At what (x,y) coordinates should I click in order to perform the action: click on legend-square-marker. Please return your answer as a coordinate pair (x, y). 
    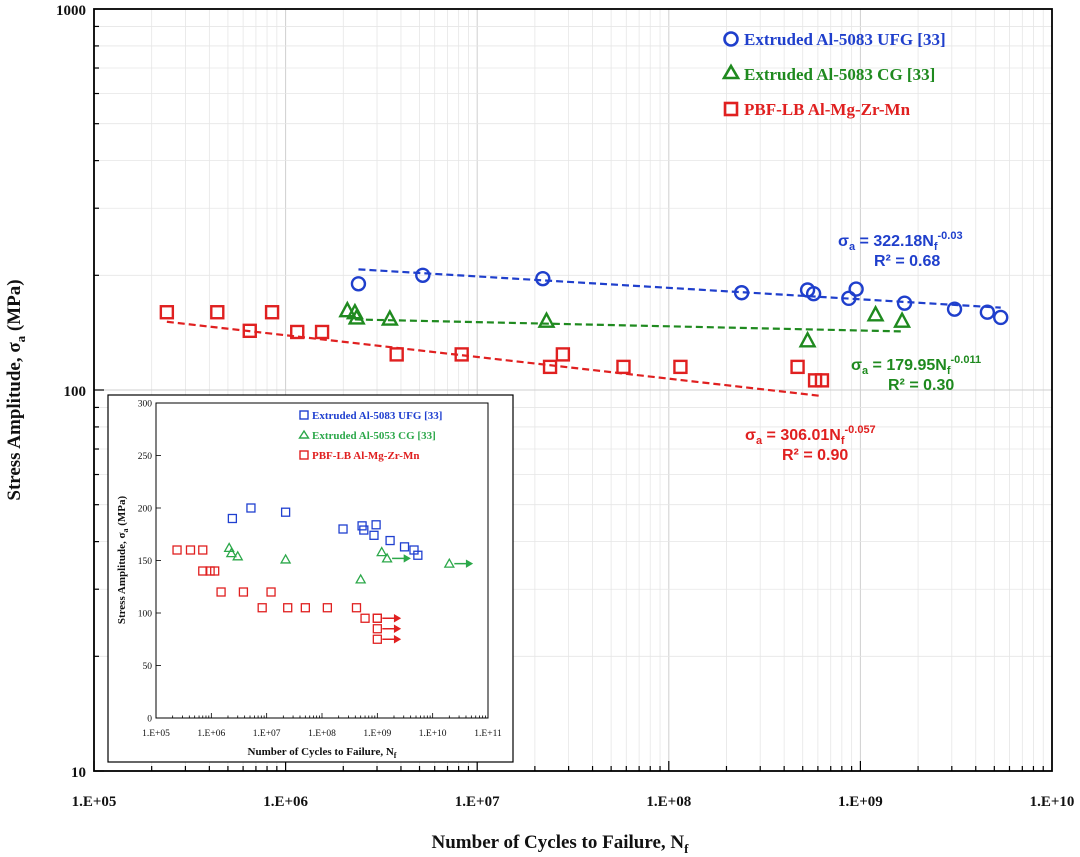
    Looking at the image, I should click on (731, 109).